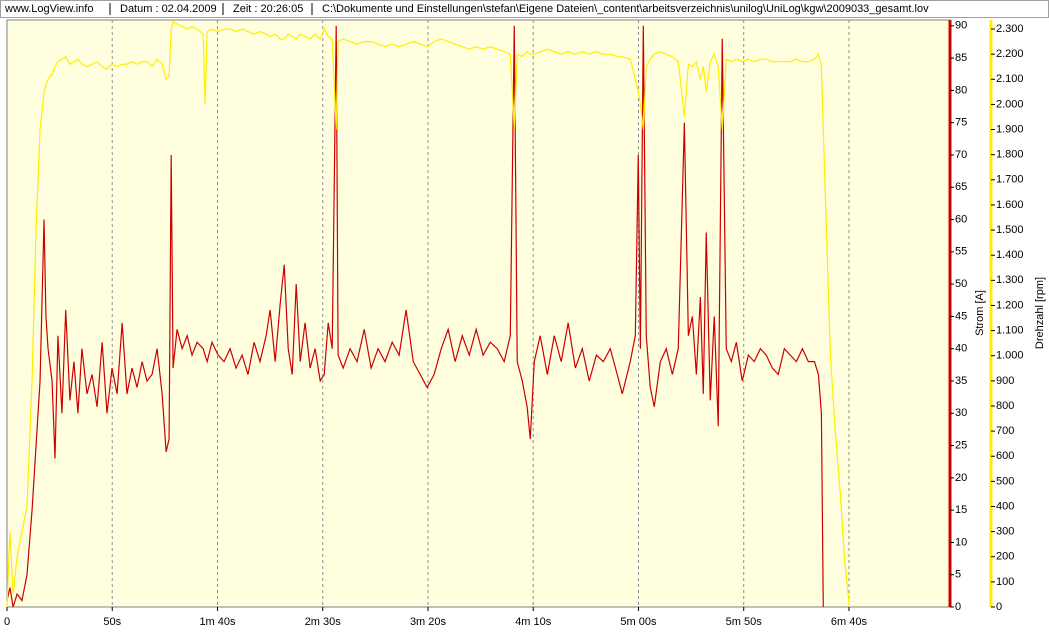 This screenshot has width=1049, height=633. I want to click on x-tick-label: 5m 00s, so click(638, 622).